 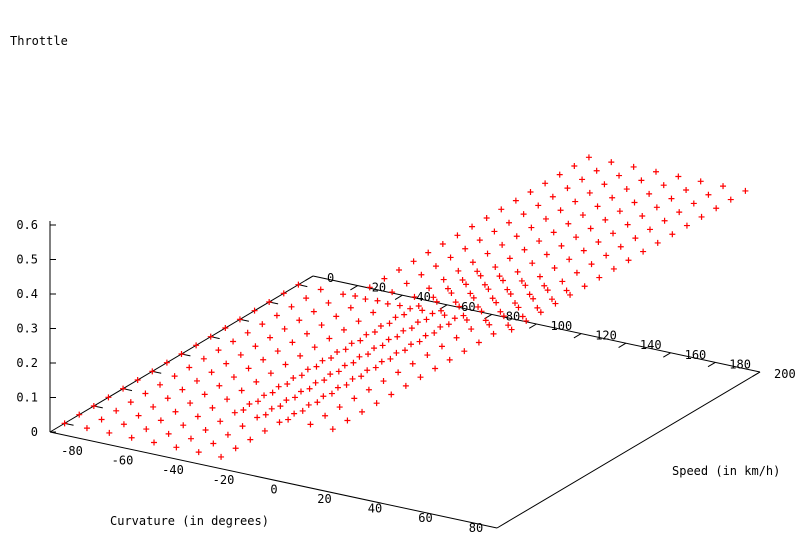 I want to click on z-tick-label: 0.1, so click(x=27, y=398).